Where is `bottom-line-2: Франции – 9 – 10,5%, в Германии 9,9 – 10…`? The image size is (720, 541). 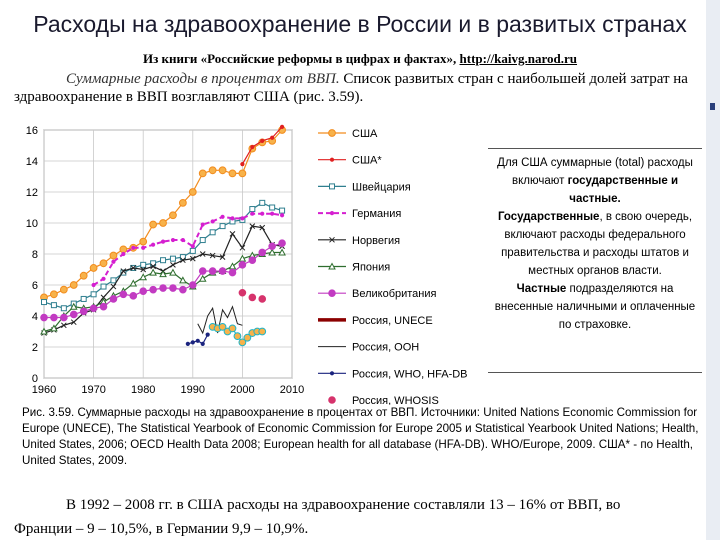
bottom-line-2: Франции – 9 – 10,5%, в Германии 9,9 – 10… is located at coordinates (161, 529).